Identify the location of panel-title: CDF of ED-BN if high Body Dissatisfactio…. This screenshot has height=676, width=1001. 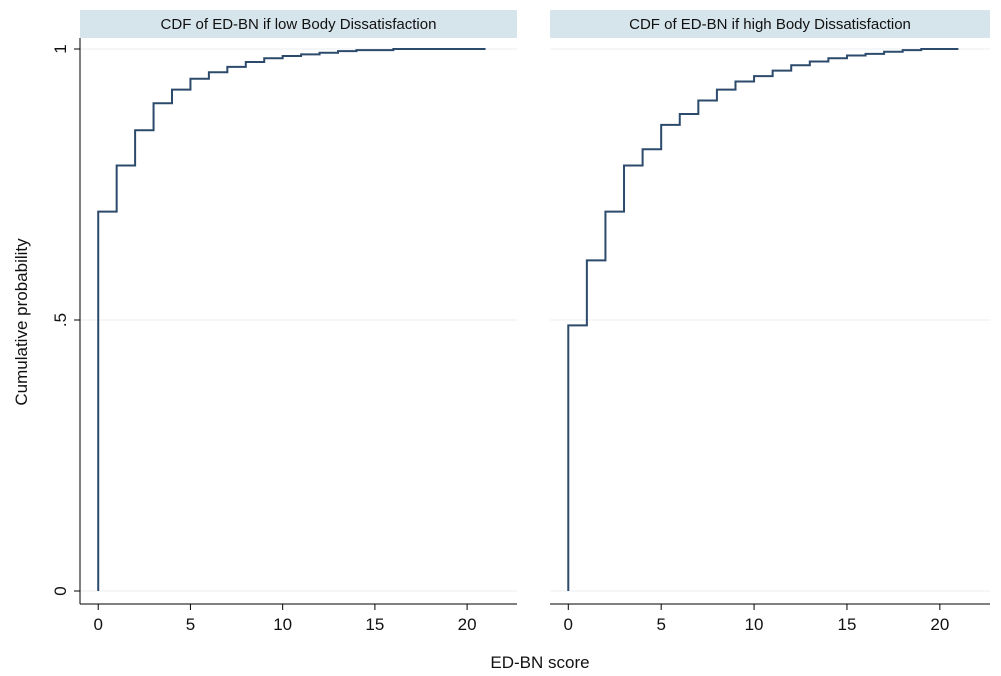
(770, 24).